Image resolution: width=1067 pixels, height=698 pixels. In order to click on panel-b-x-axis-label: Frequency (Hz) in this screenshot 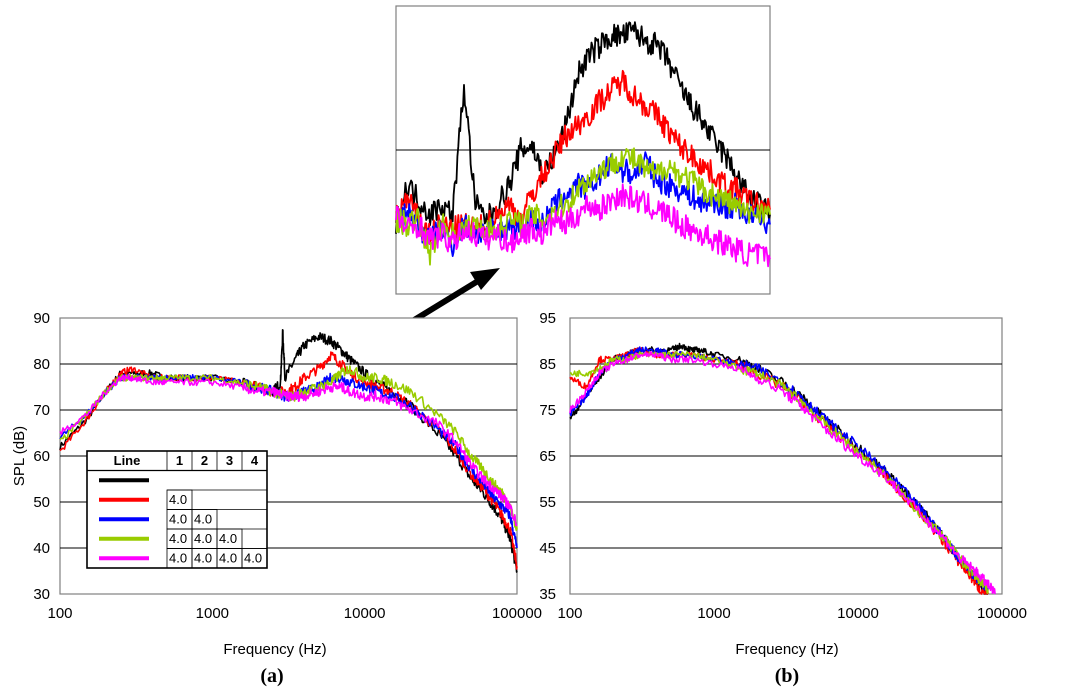, I will do `click(786, 649)`.